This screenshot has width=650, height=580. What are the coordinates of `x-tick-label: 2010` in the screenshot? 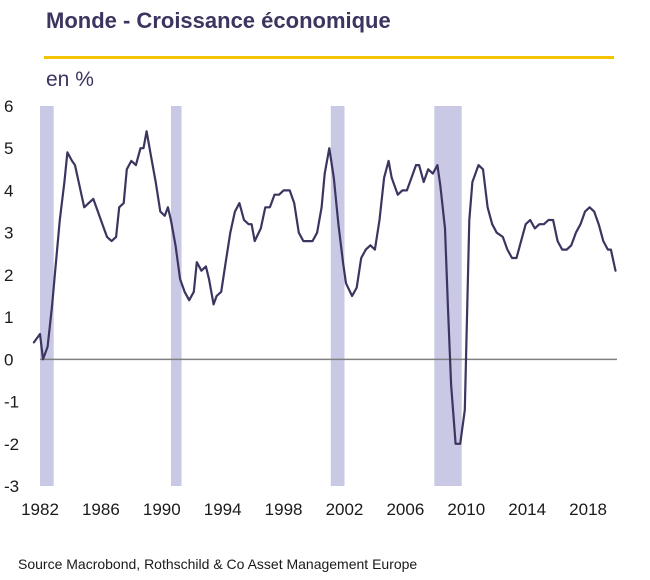 It's located at (466, 509).